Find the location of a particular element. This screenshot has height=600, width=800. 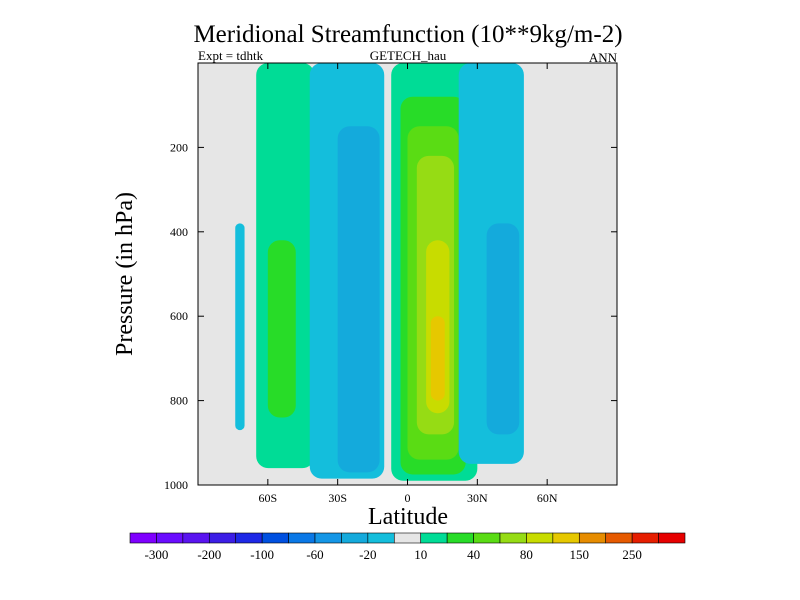

y-tick-label: 600 is located at coordinates (179, 316).